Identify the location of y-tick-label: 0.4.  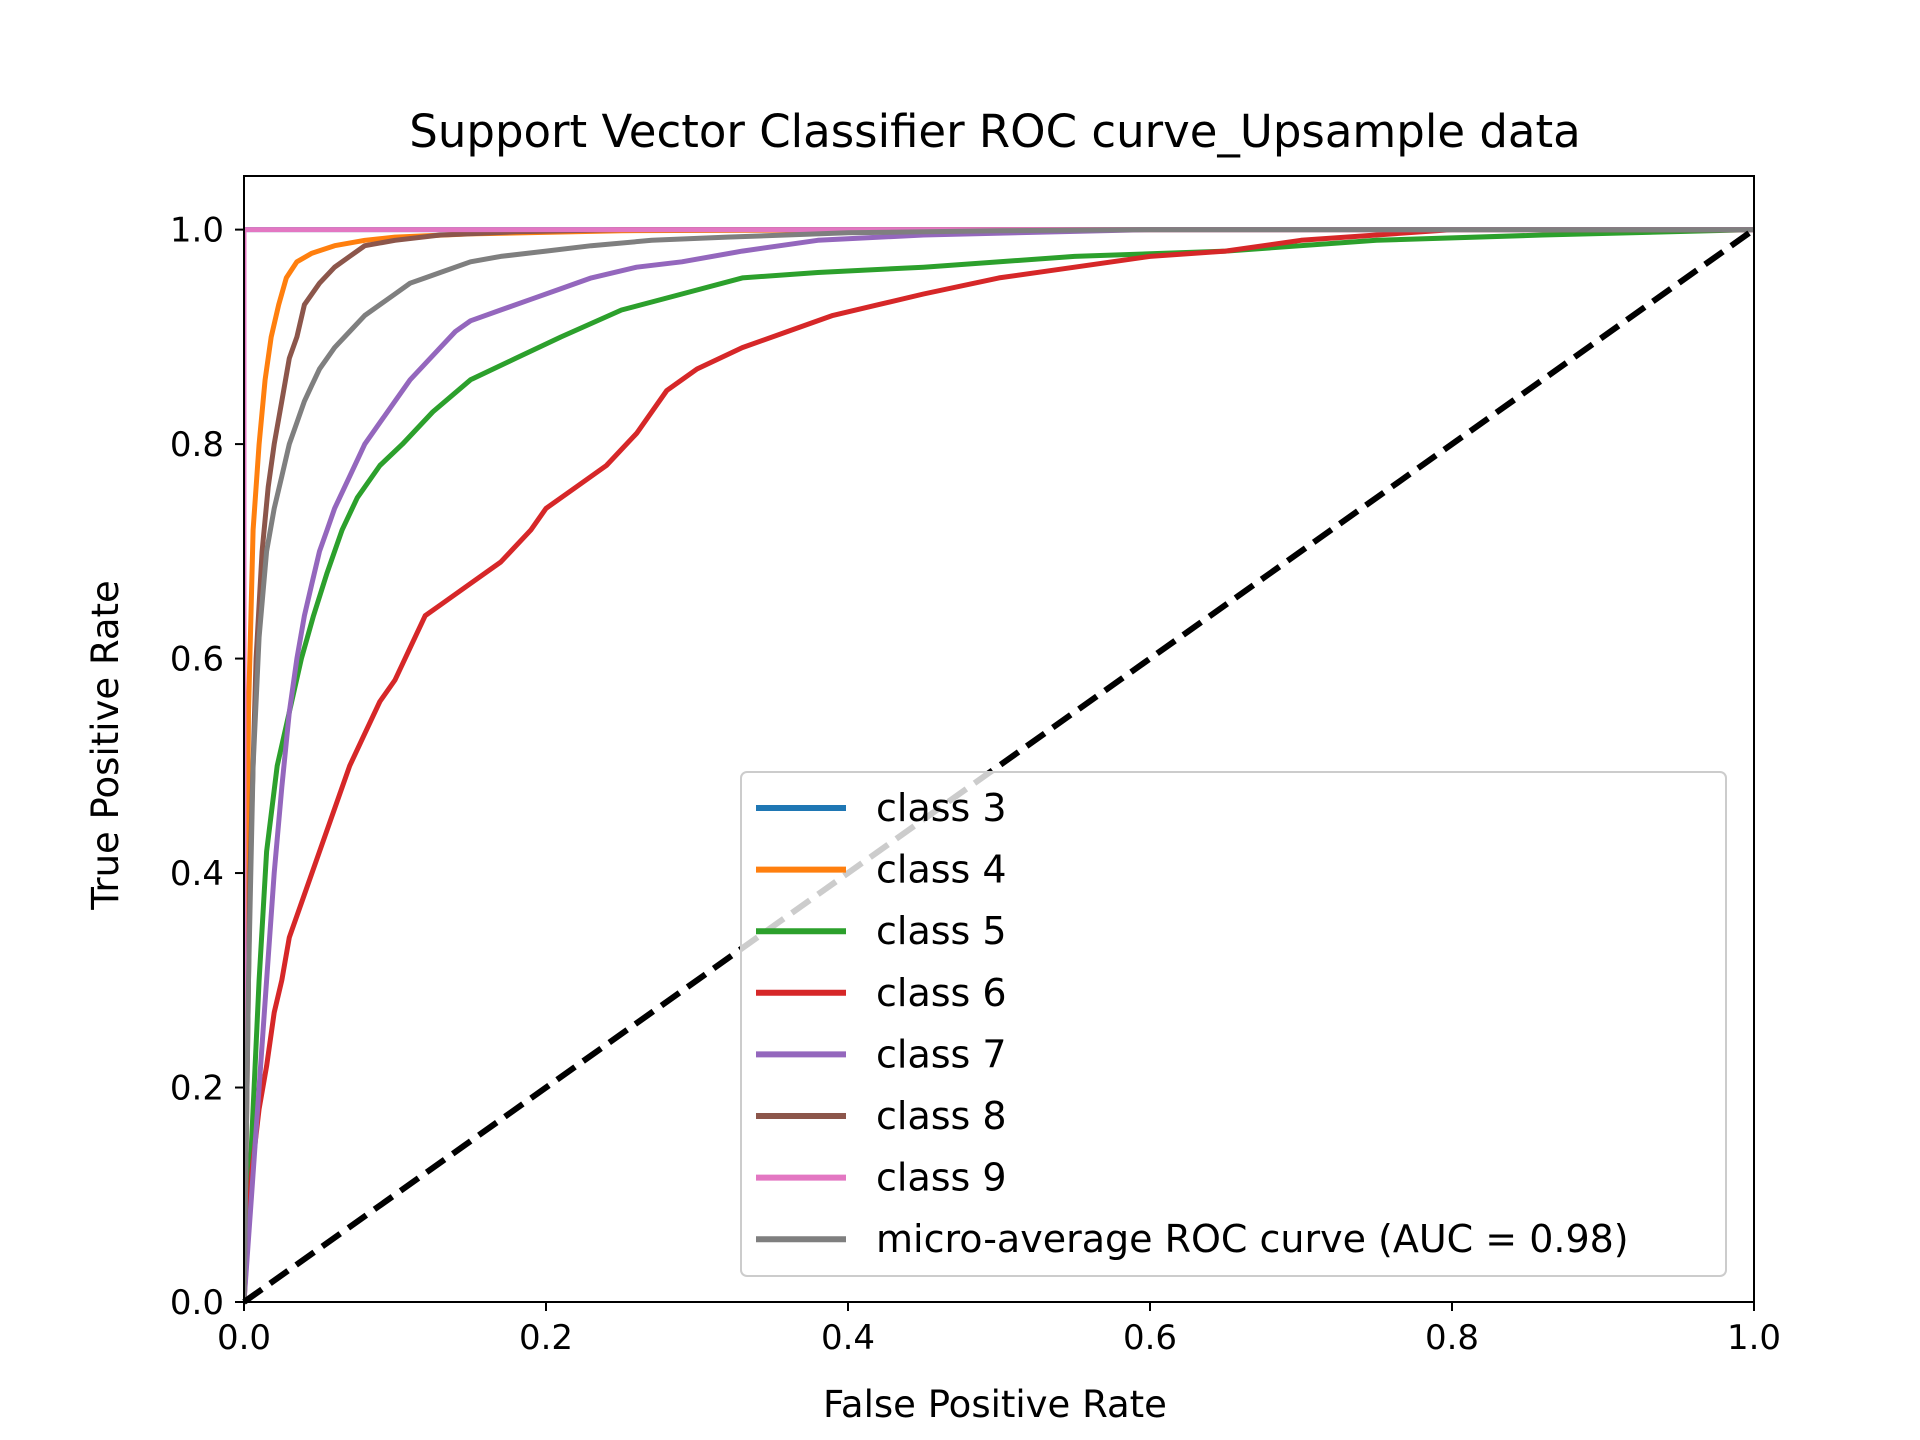
(197, 874).